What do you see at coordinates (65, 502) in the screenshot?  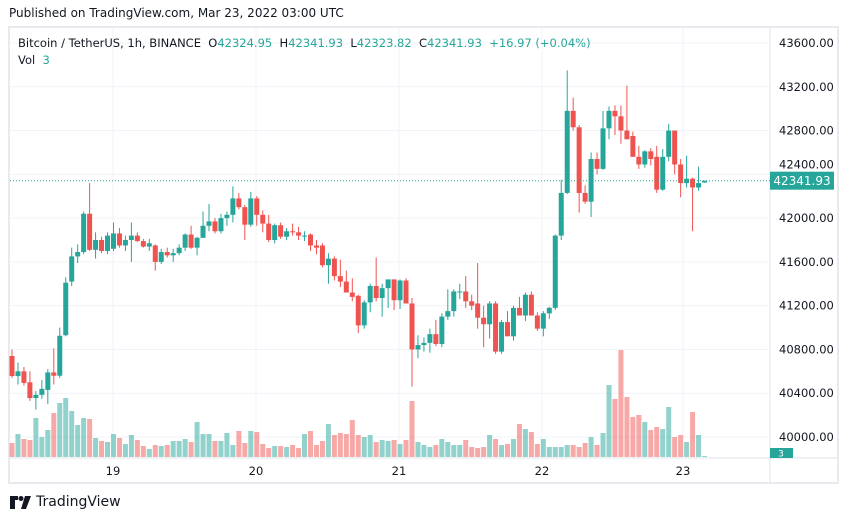 I see `tradingview-logo: TradingView` at bounding box center [65, 502].